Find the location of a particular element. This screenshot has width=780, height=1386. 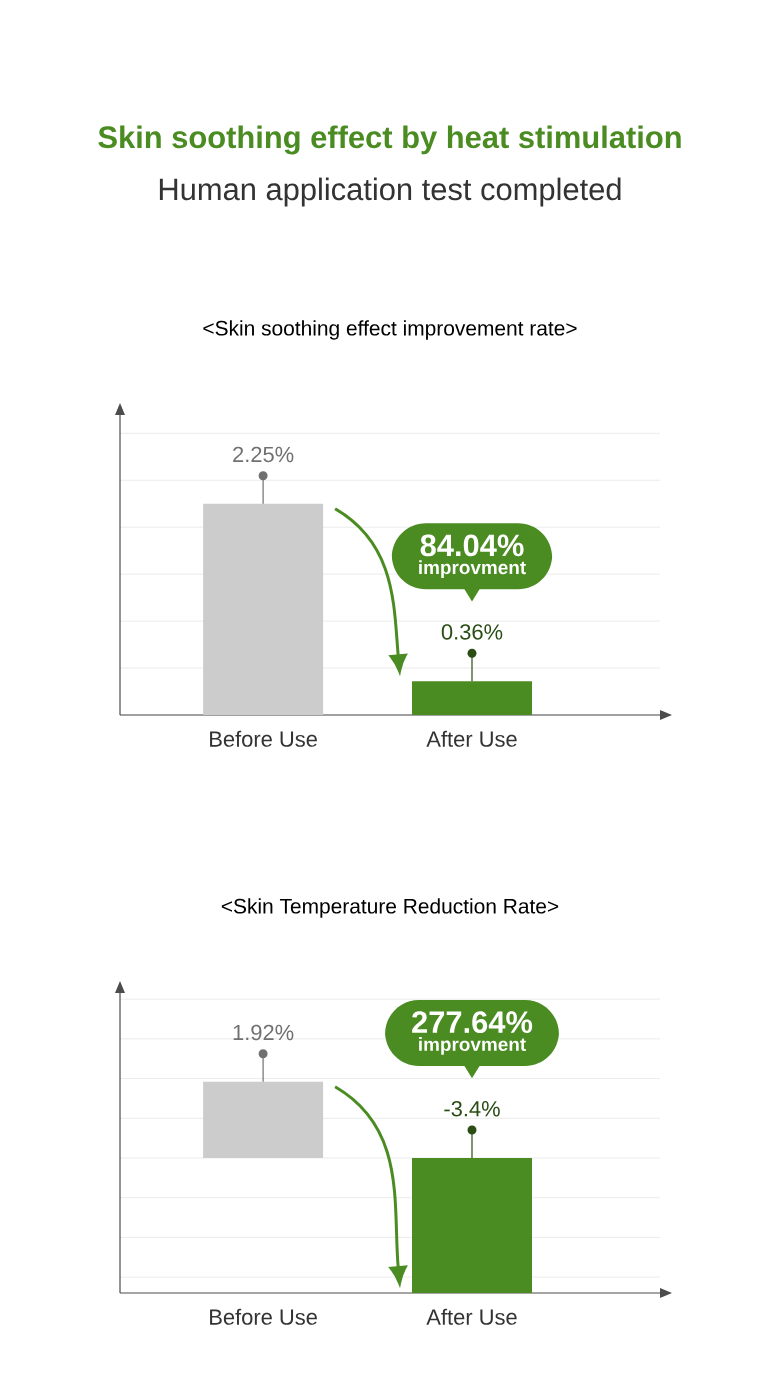

data-label: -3.4% is located at coordinates (472, 1108).